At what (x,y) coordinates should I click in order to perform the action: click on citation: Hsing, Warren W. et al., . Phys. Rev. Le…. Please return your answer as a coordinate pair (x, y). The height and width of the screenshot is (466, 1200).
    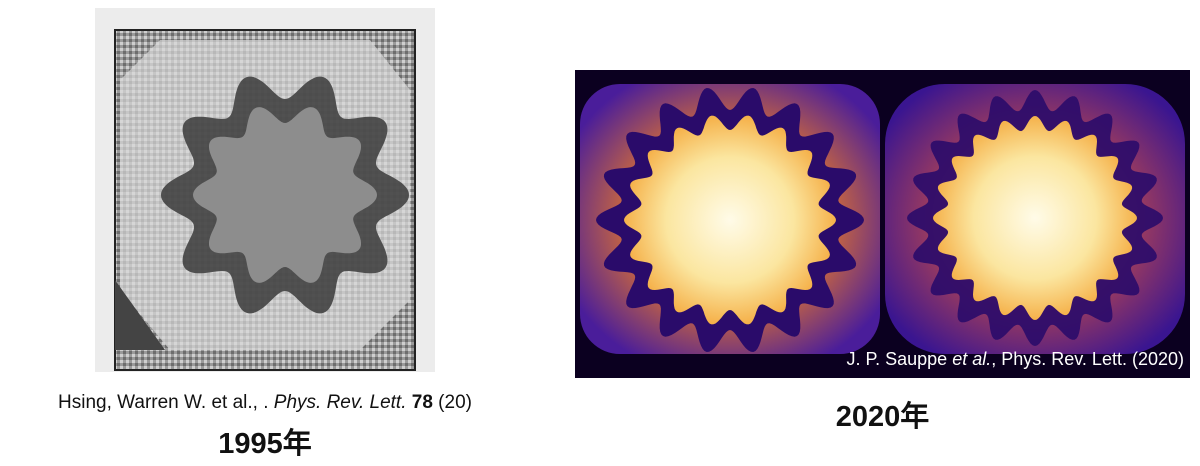
    Looking at the image, I should click on (265, 403).